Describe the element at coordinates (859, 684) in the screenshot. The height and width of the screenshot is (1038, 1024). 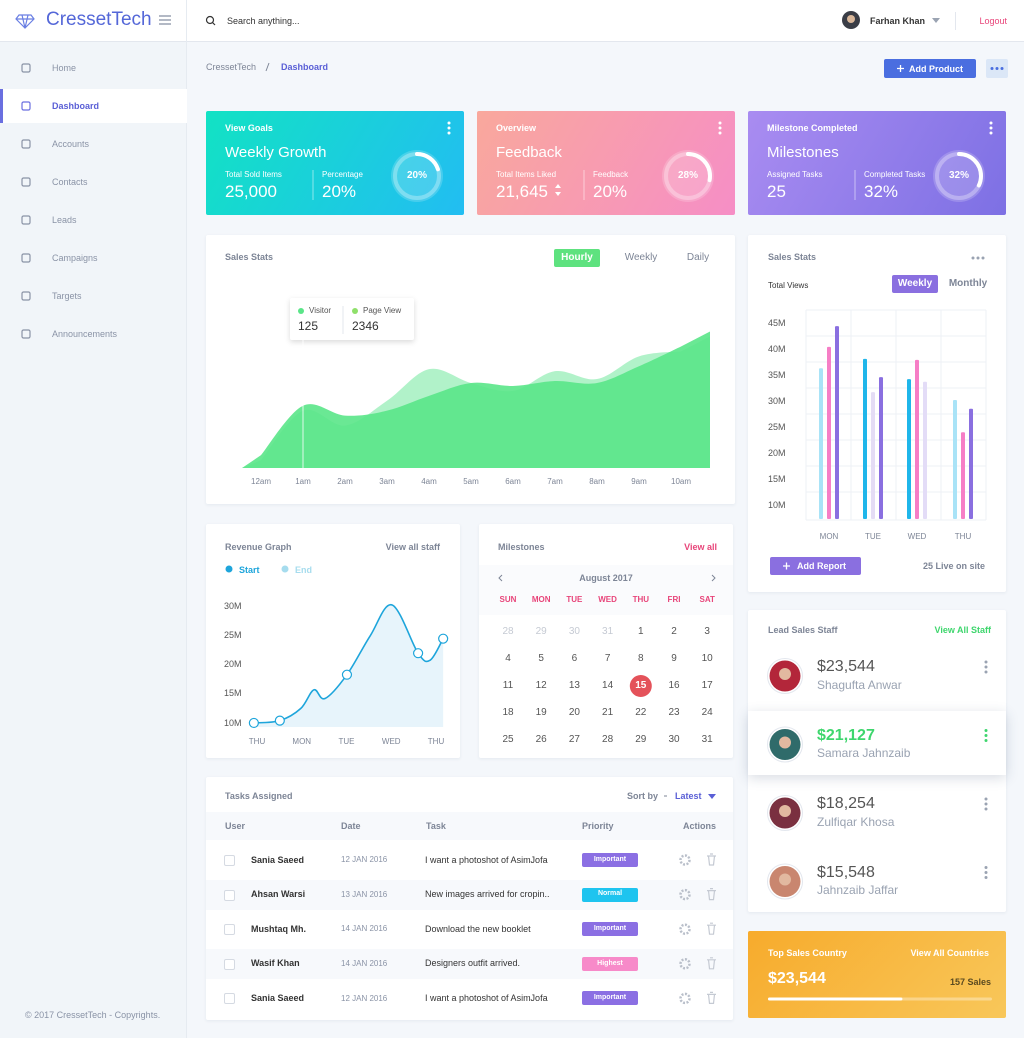
I see `staff-name: Shagufta Anwar` at that location.